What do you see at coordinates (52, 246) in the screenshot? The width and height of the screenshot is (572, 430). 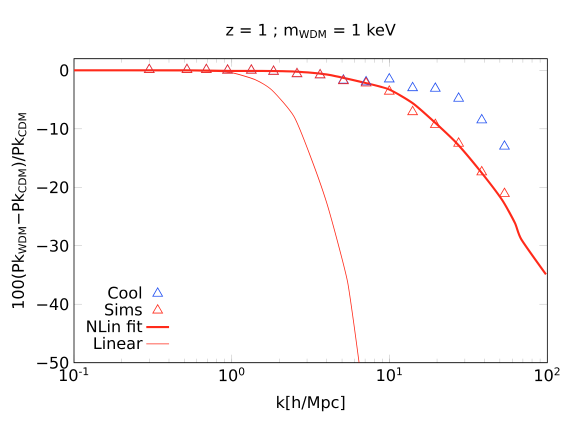 I see `y-tick-label: −30` at bounding box center [52, 246].